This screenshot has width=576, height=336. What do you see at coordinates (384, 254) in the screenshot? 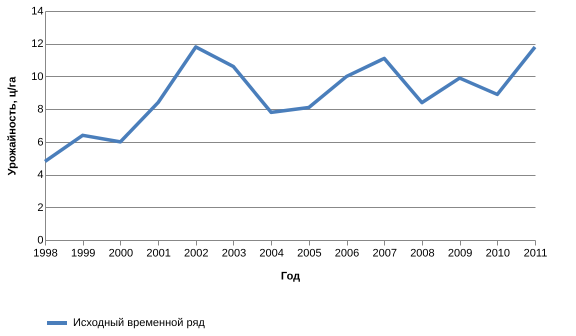
I see `x-tick-label: 2007` at bounding box center [384, 254].